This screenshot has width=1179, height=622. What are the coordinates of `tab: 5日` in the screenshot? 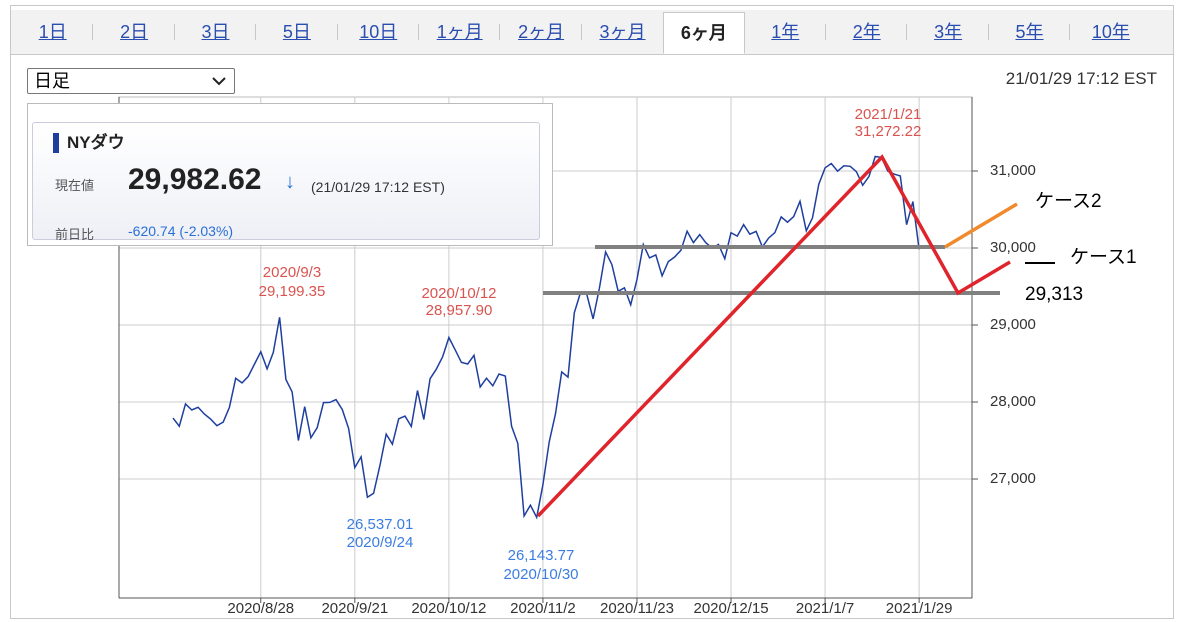 It's located at (297, 32).